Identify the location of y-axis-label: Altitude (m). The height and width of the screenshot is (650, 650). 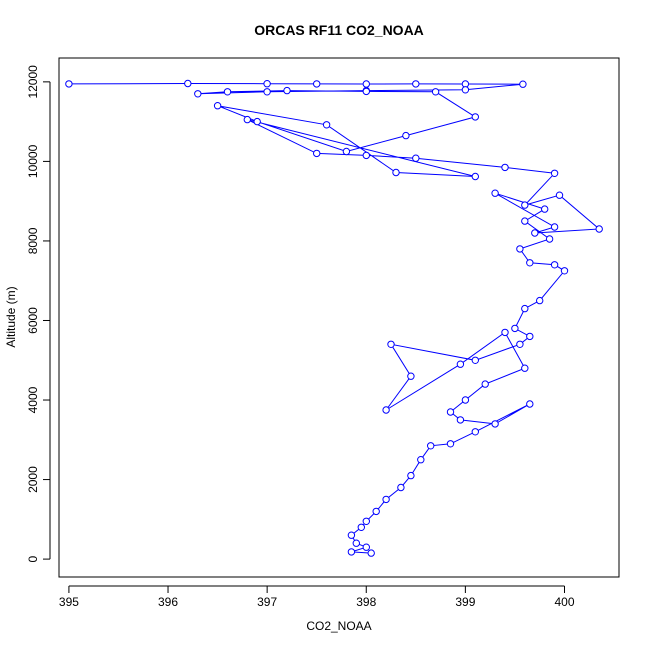
(11, 316).